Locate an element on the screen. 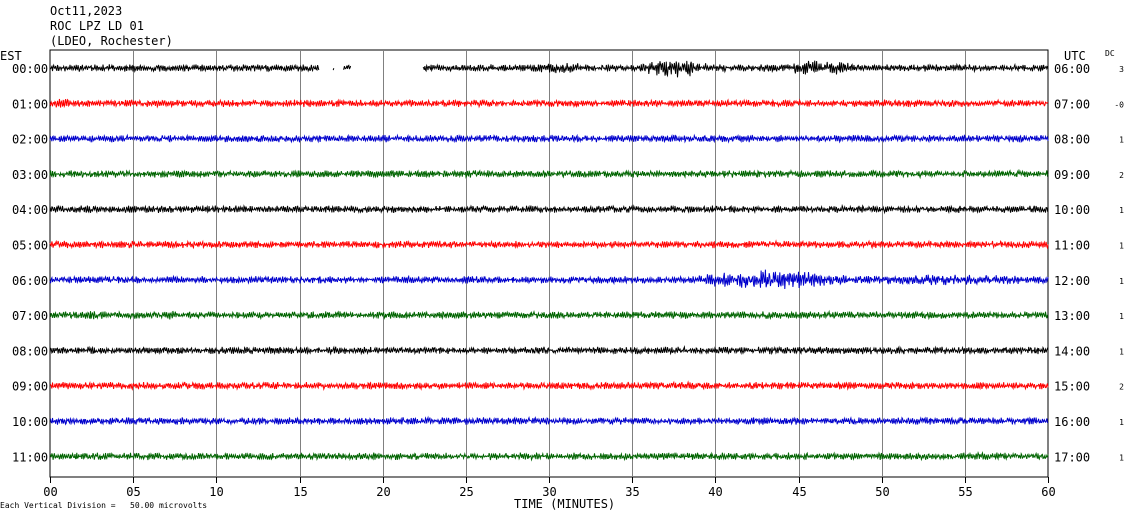  utc-hour-label: 09:00 is located at coordinates (1072, 175).